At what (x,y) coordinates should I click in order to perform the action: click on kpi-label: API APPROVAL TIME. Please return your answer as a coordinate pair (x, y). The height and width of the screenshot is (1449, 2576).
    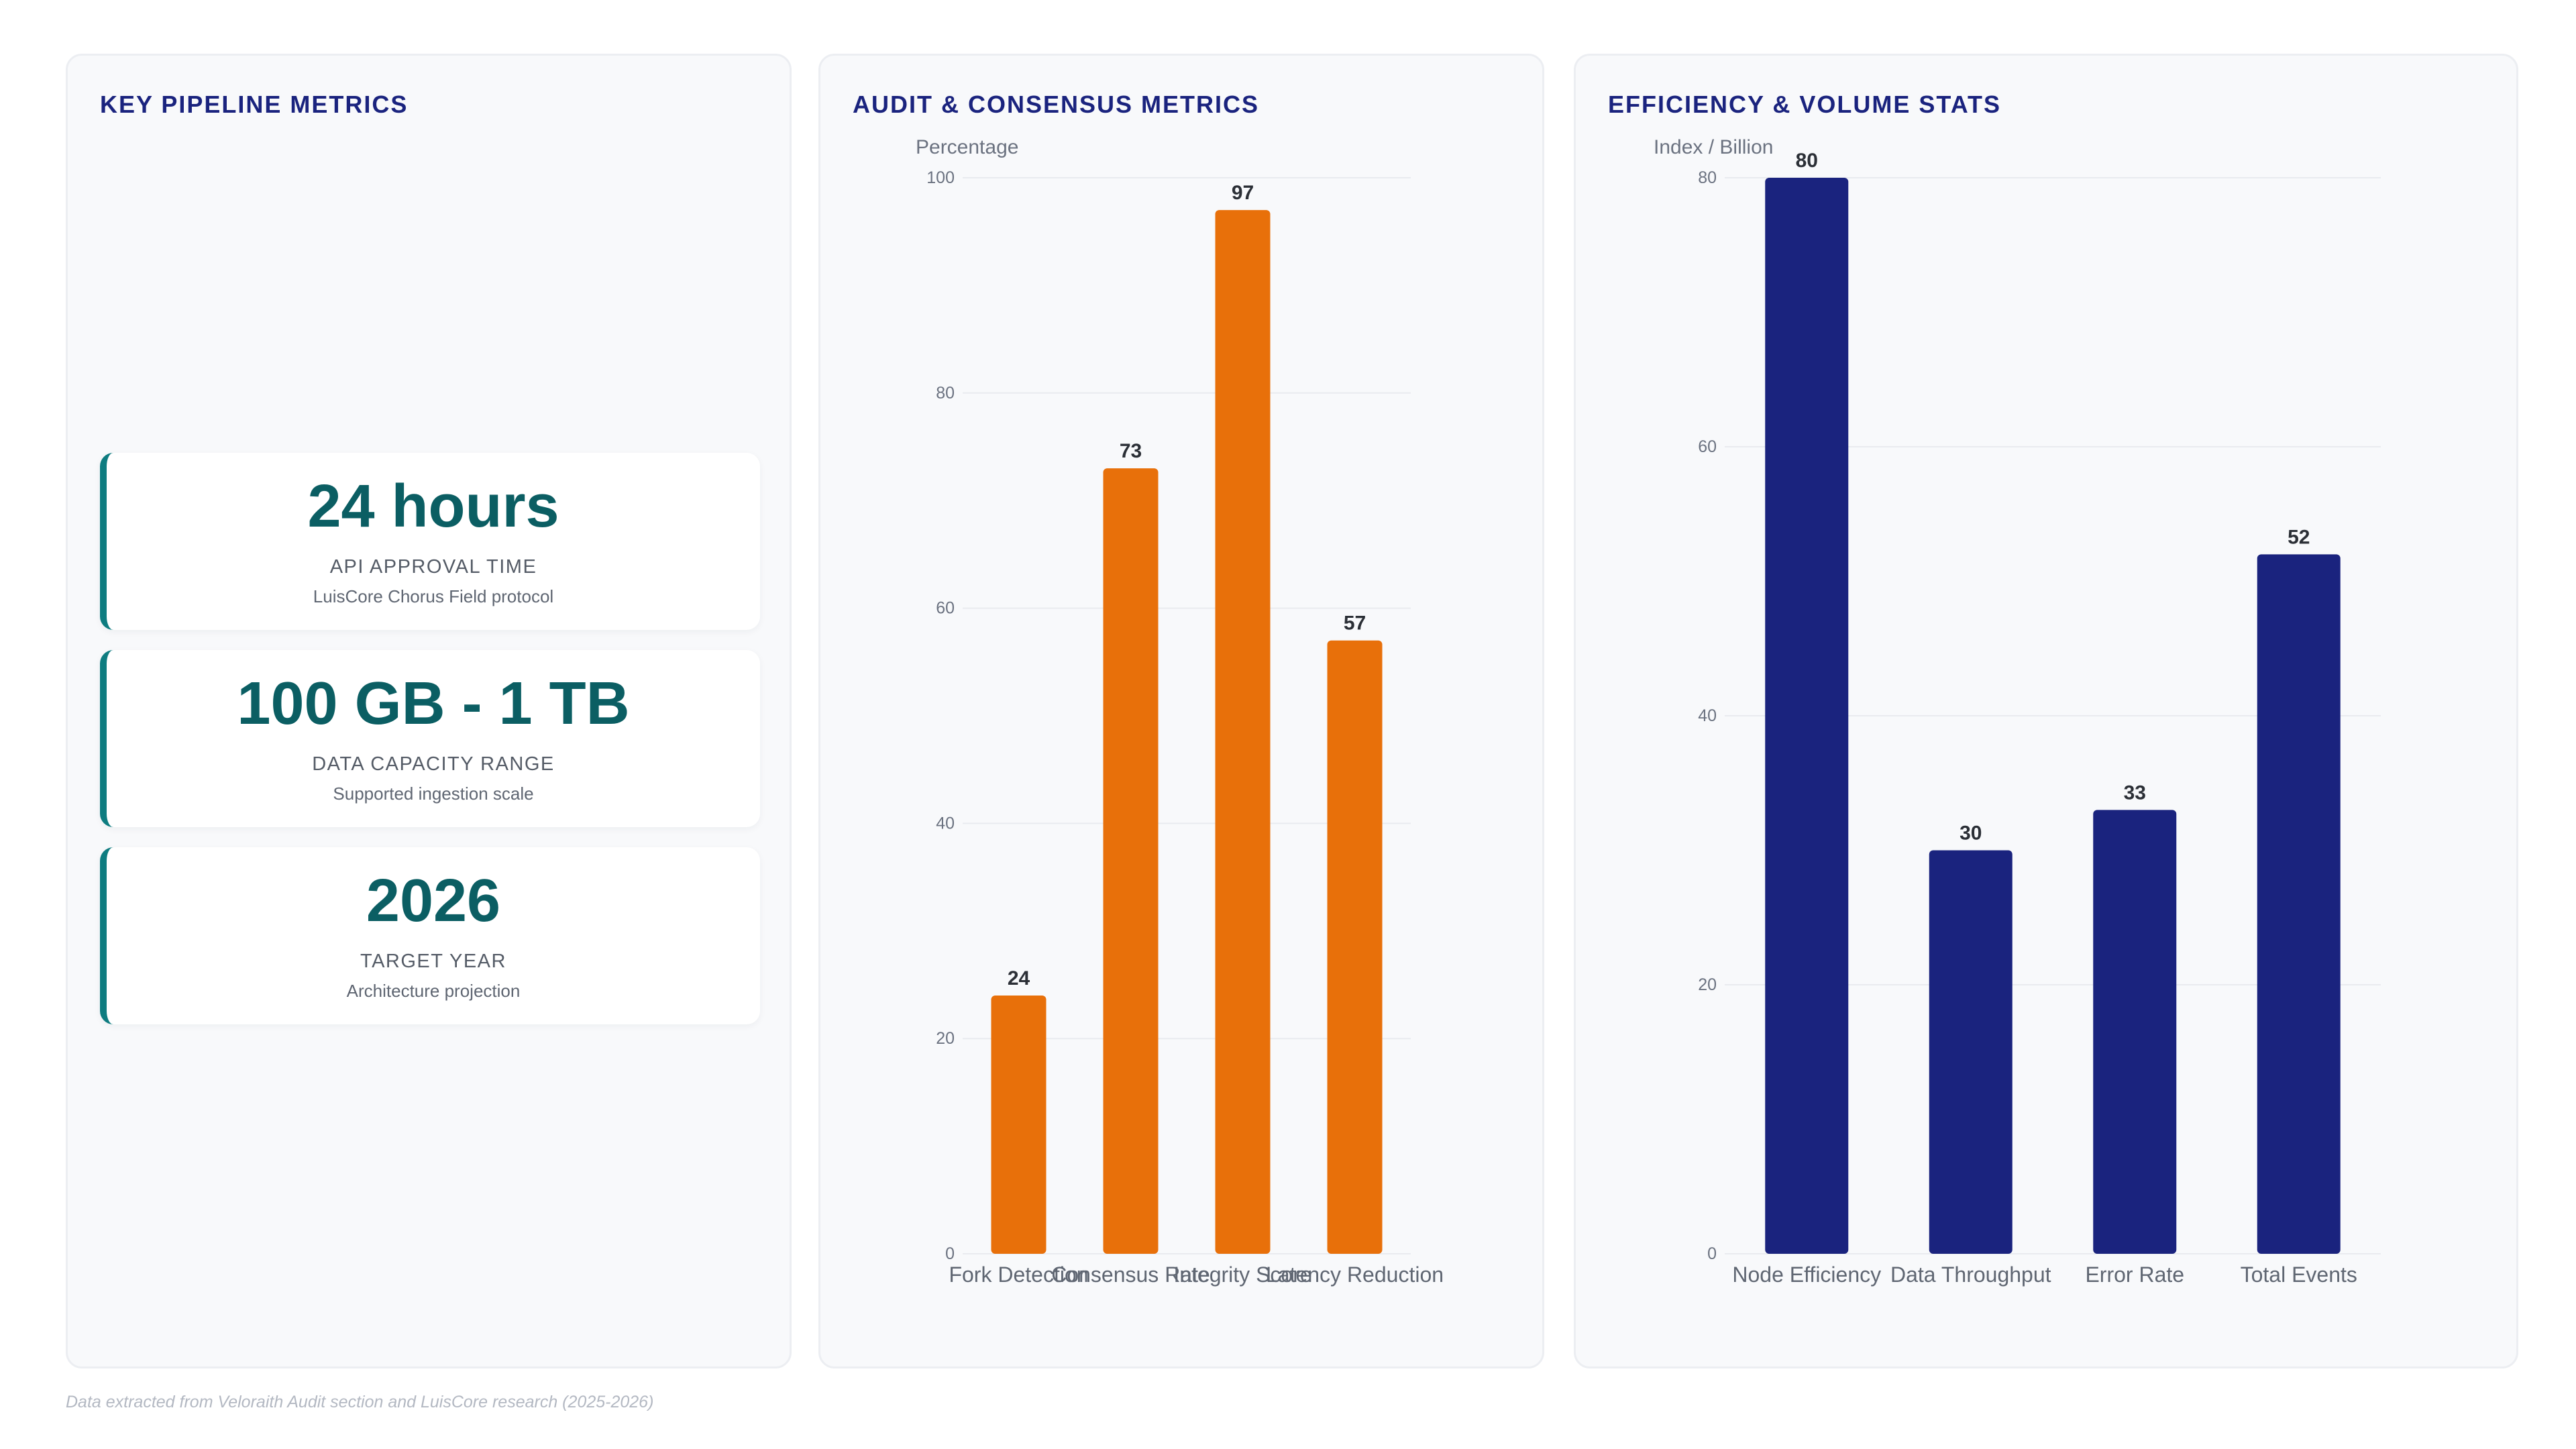
    Looking at the image, I should click on (433, 567).